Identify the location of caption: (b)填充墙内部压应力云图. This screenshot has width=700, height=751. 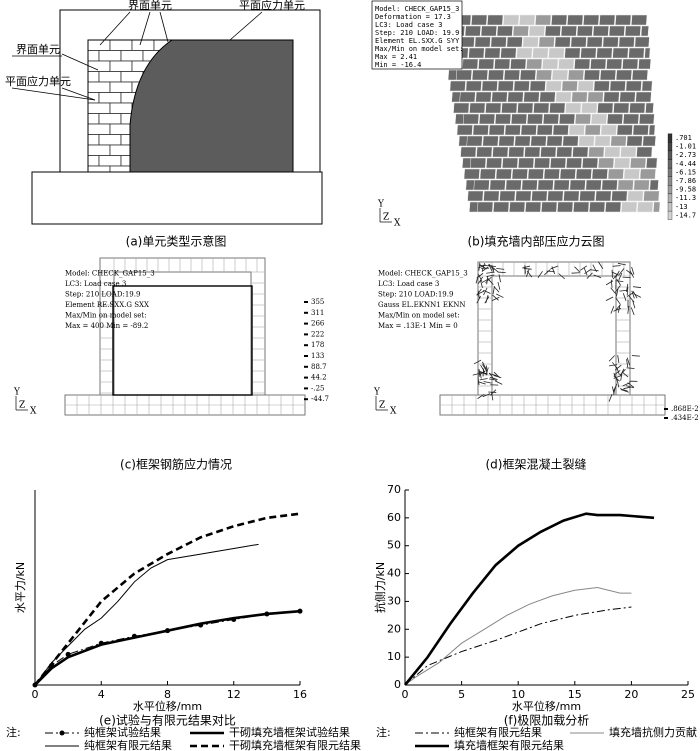
(536, 241).